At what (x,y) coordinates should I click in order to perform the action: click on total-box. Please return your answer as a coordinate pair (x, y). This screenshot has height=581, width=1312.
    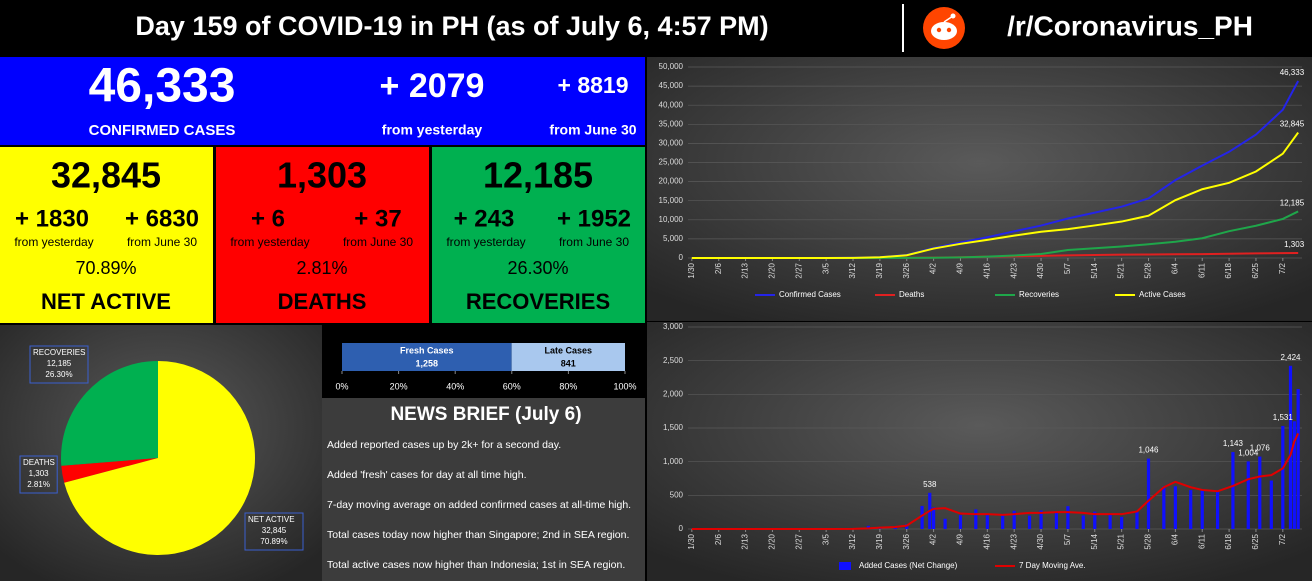
    Looking at the image, I should click on (322, 101).